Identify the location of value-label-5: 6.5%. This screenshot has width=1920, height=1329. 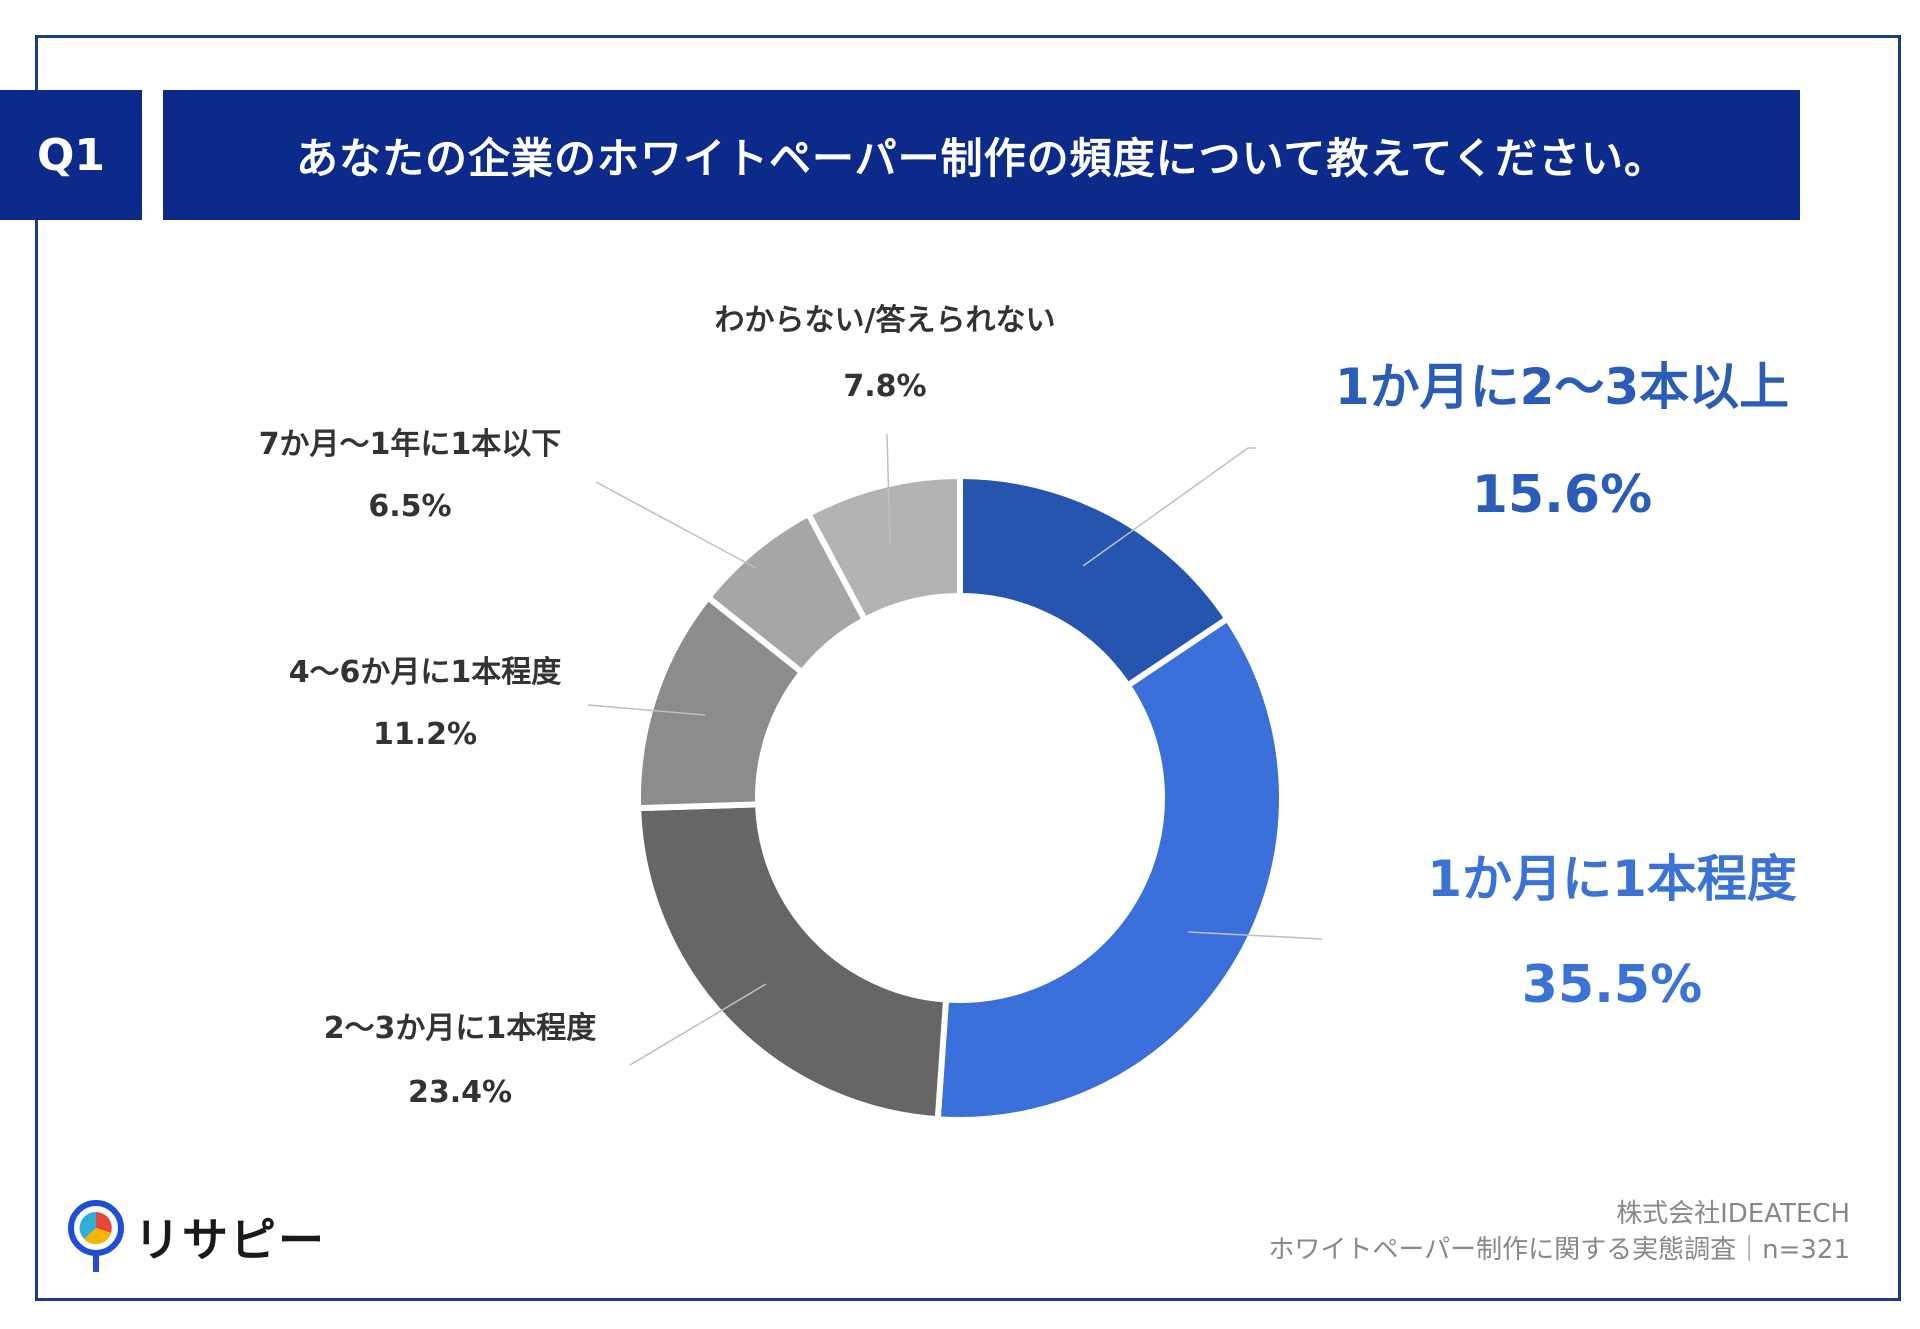
(409, 506).